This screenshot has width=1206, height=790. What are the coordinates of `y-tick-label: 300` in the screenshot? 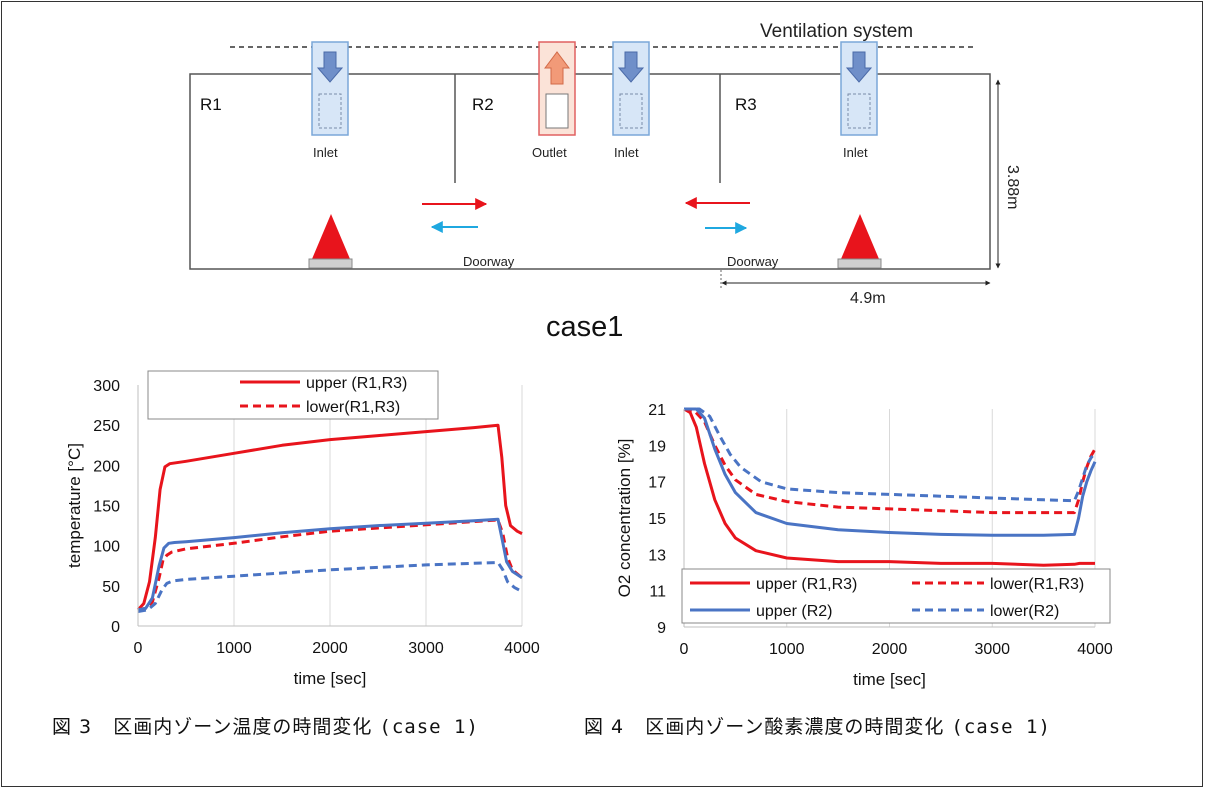 It's located at (106, 386).